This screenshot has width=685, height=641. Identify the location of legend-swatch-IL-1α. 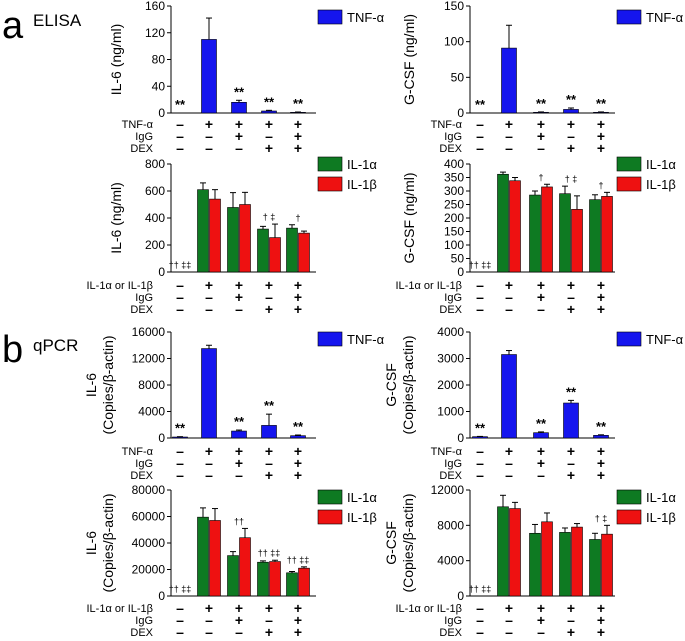
(330, 164).